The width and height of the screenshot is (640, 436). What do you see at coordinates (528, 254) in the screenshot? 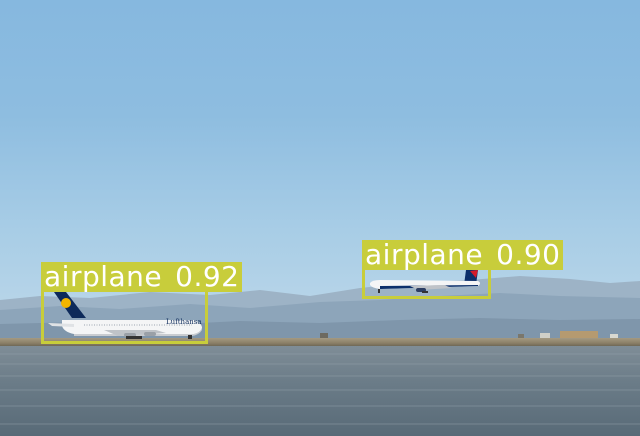
I see `detection-score: 0.90` at bounding box center [528, 254].